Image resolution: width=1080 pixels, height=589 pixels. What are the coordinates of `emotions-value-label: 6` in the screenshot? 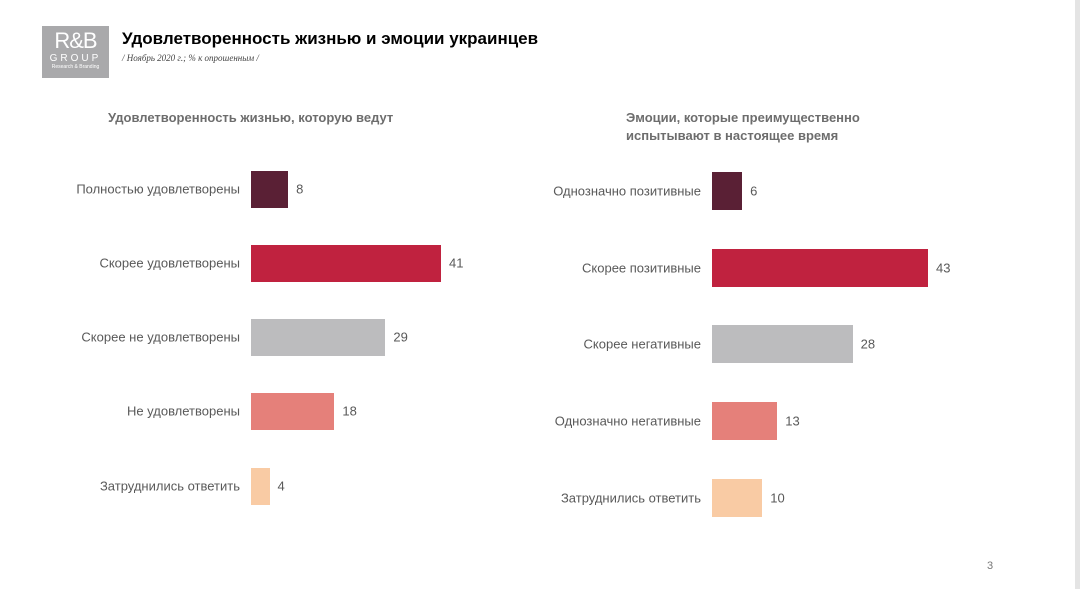 It's located at (754, 191).